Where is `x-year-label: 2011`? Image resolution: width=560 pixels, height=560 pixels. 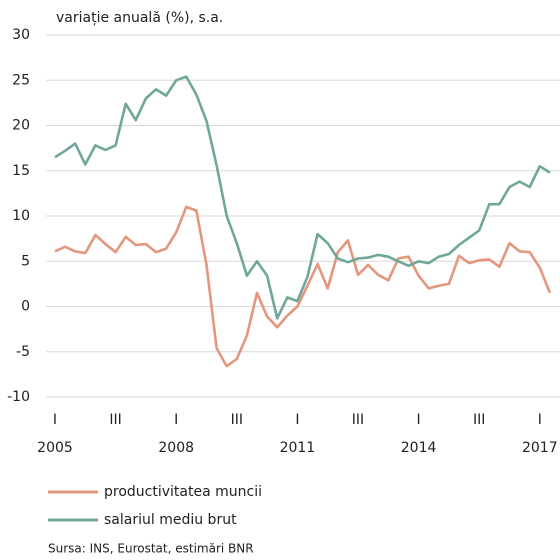
x-year-label: 2011 is located at coordinates (298, 448).